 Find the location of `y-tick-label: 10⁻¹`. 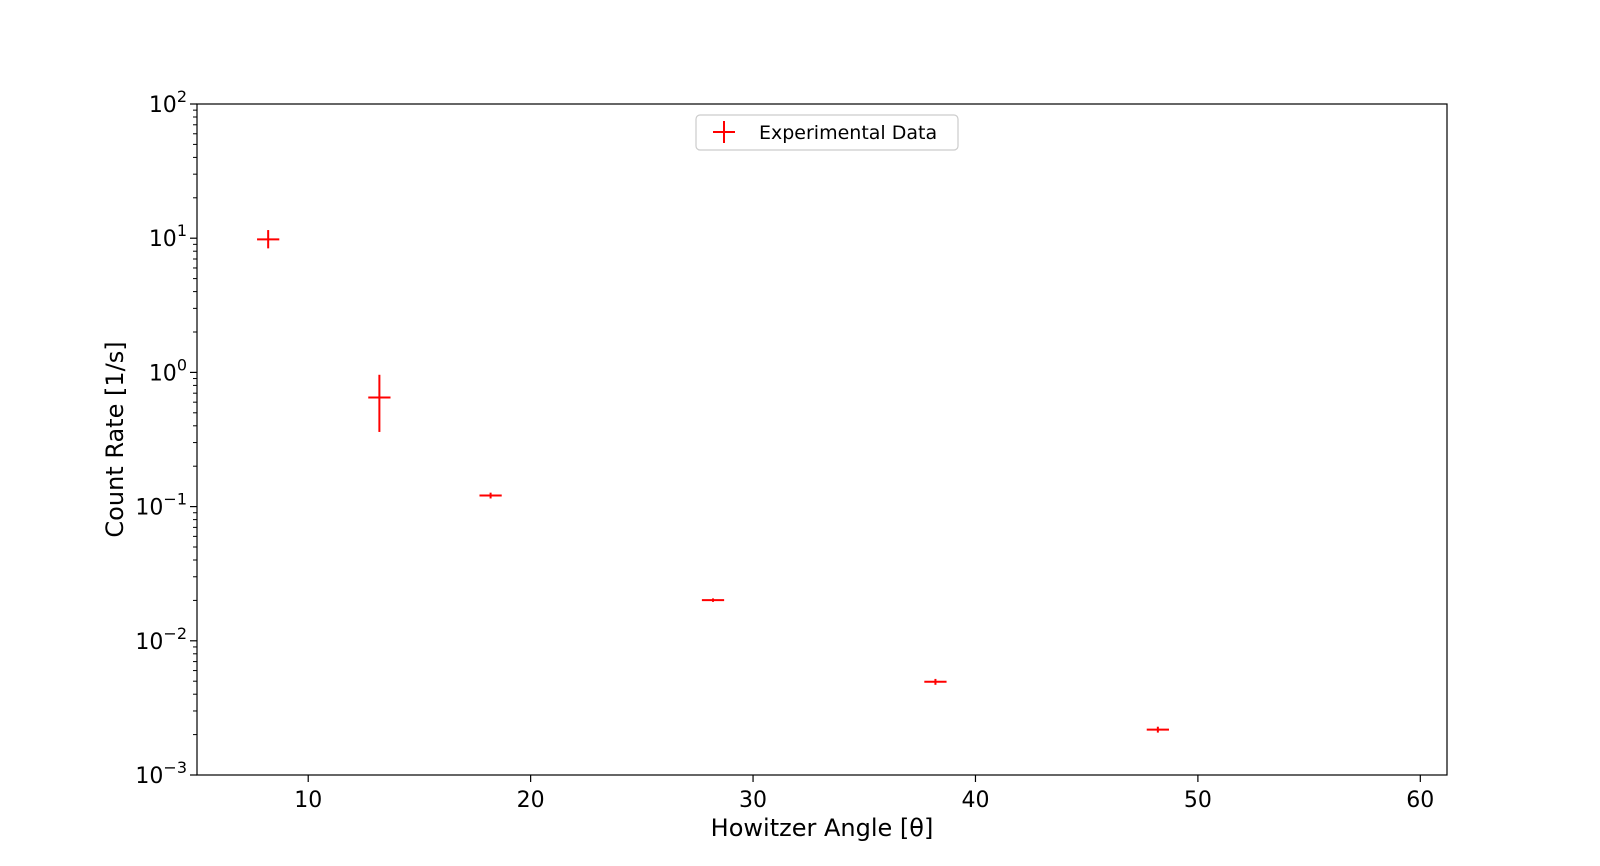

y-tick-label: 10⁻¹ is located at coordinates (161, 505).